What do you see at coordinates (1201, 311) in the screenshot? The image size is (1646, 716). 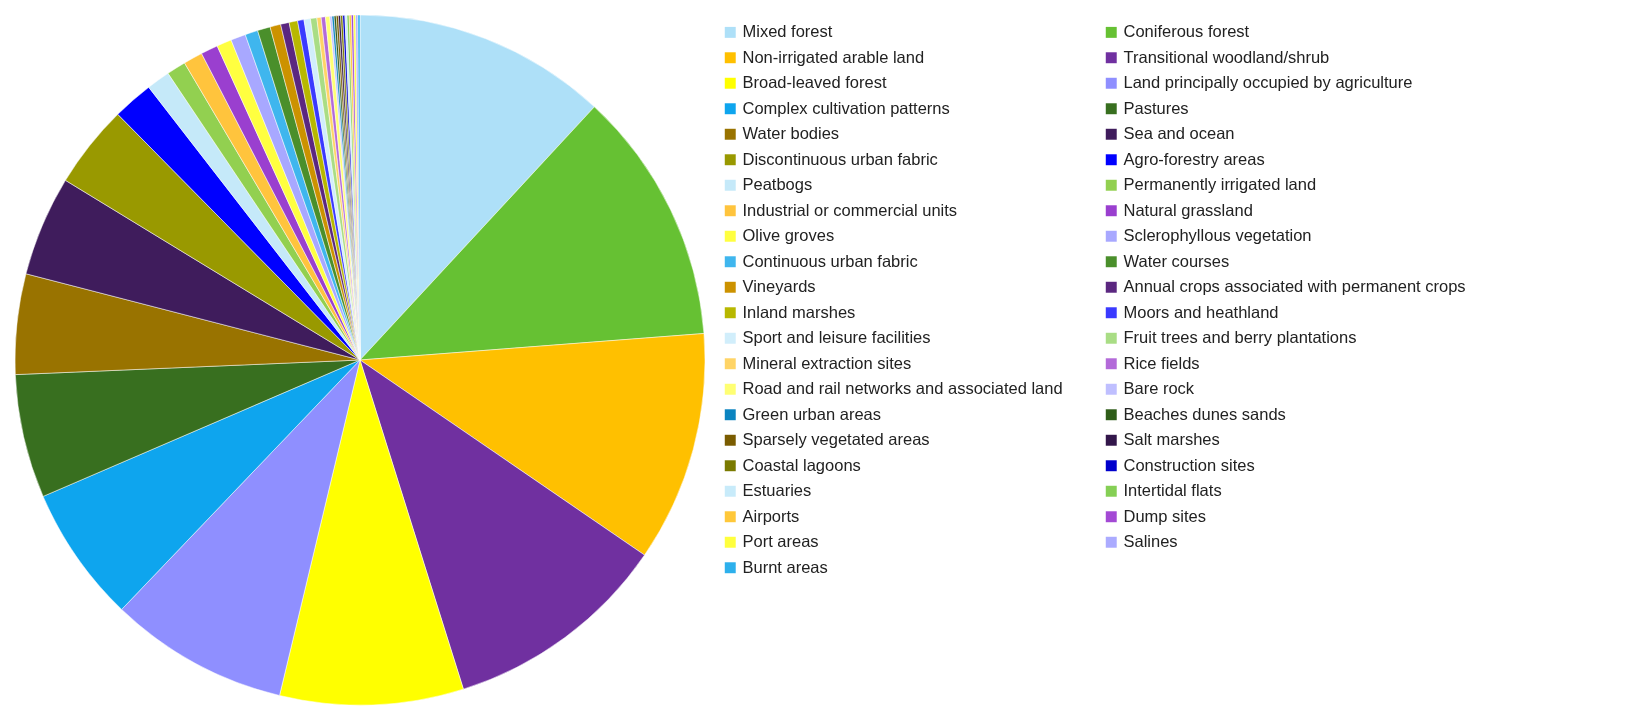 I see `legend-label: Moors and heathland` at bounding box center [1201, 311].